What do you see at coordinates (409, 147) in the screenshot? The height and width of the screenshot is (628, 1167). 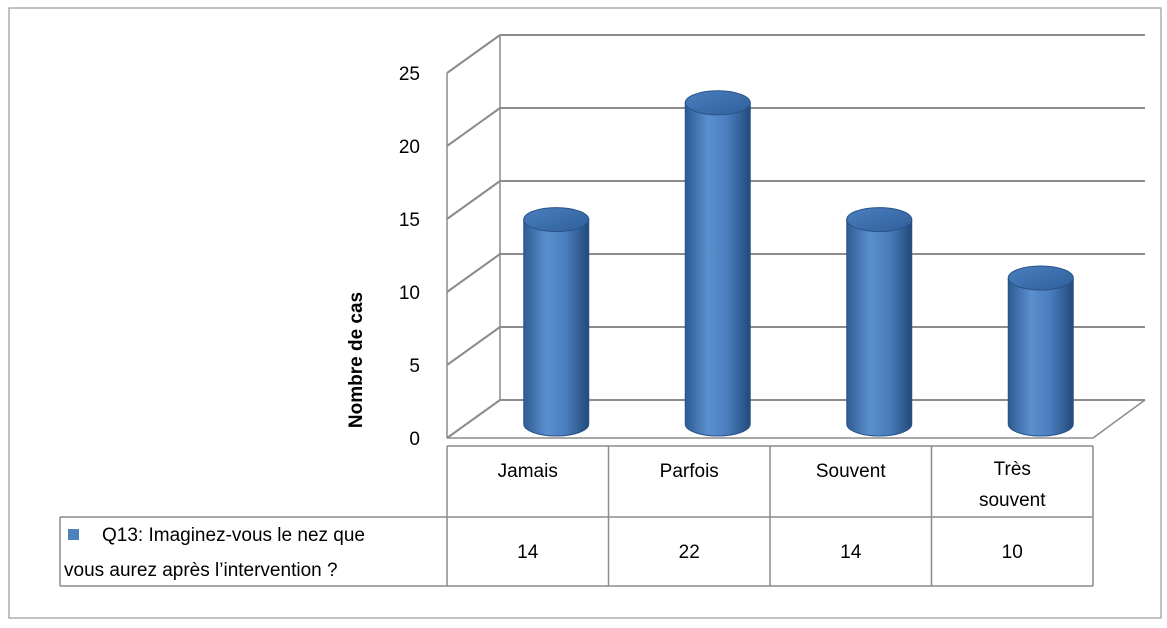 I see `y-tick-label: 20` at bounding box center [409, 147].